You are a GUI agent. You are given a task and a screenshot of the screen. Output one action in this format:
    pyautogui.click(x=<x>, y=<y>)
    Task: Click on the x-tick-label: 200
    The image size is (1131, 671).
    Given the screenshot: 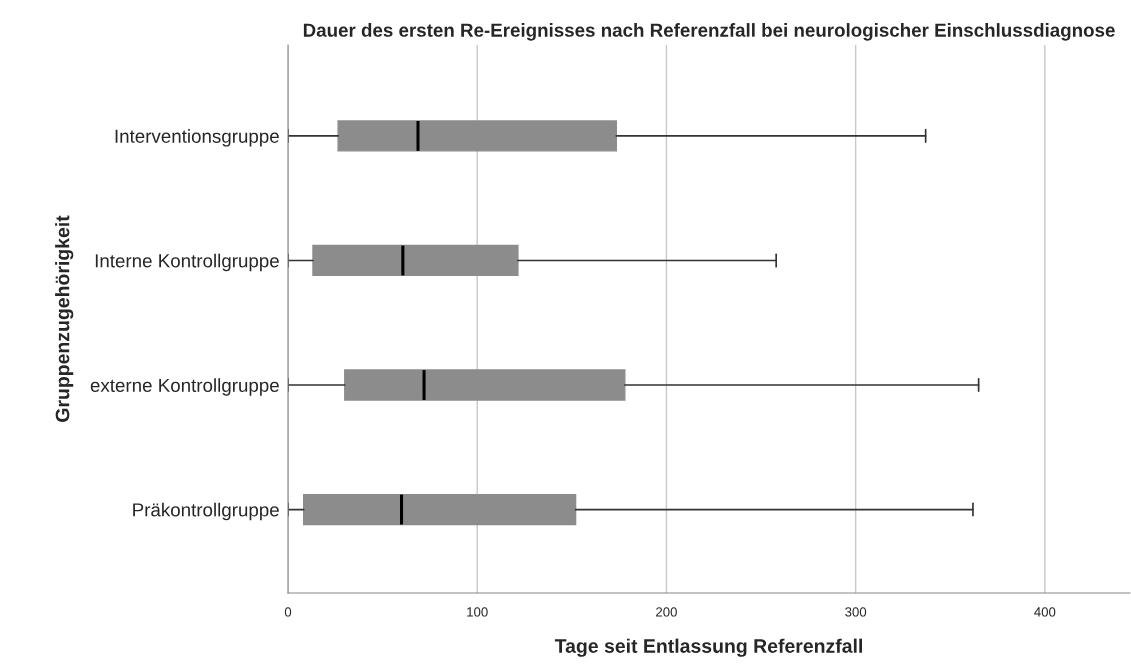 What is the action you would take?
    pyautogui.click(x=666, y=612)
    